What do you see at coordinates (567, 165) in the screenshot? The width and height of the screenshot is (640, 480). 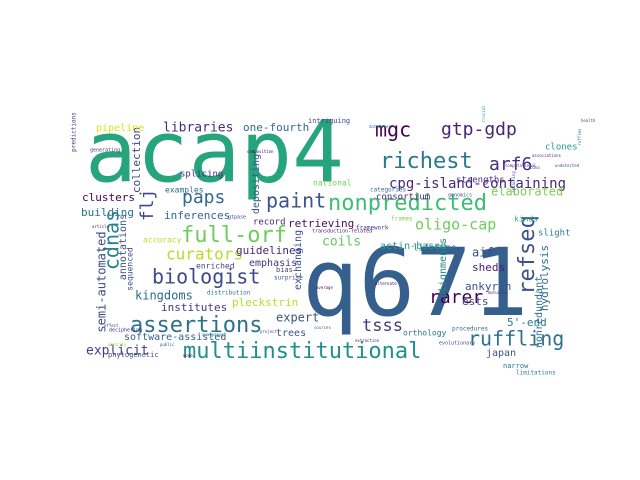 I see `cloud-word: undetected` at bounding box center [567, 165].